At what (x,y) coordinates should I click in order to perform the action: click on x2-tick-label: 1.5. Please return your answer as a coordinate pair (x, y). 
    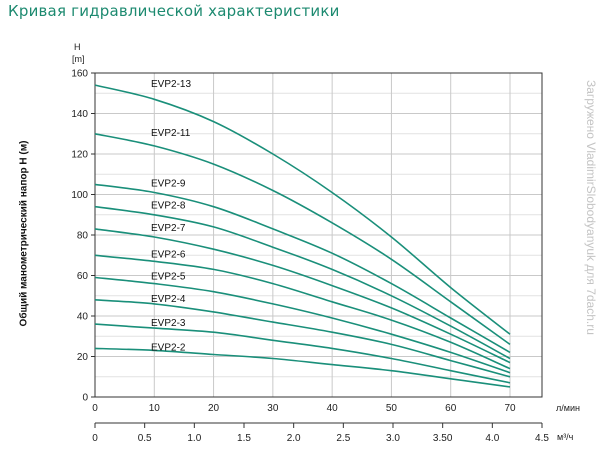
    Looking at the image, I should click on (244, 438).